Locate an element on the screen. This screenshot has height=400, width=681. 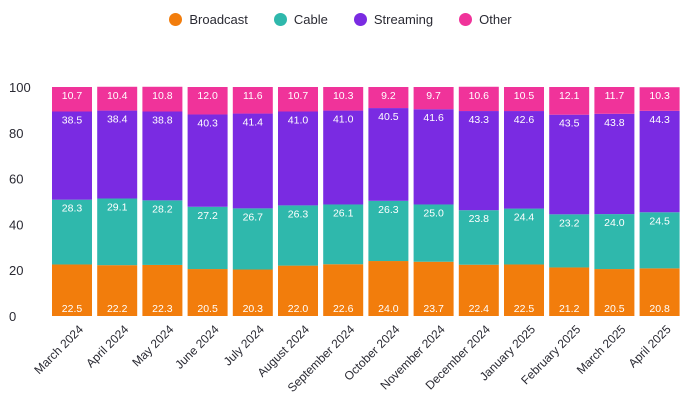
data-label-streaming: 40.3 is located at coordinates (207, 123).